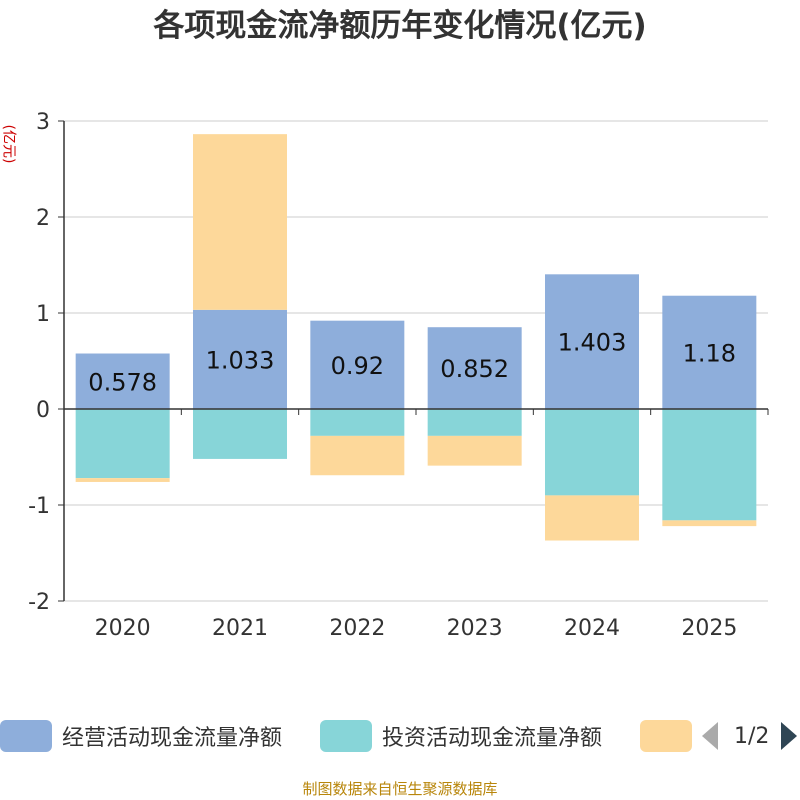 This screenshot has height=800, width=800. What do you see at coordinates (592, 628) in the screenshot?
I see `x-tick-label-2024: 2024` at bounding box center [592, 628].